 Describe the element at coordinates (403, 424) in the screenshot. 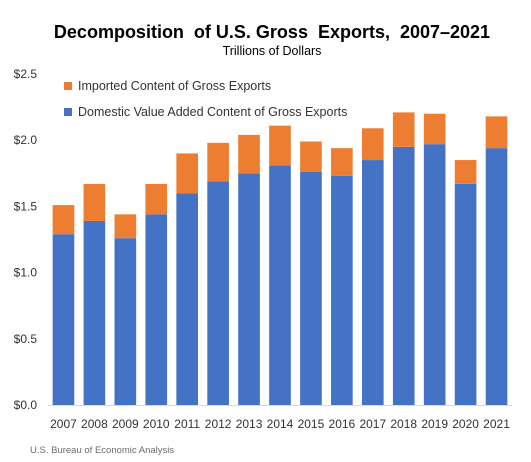

I see `x-tick-label: 2018` at that location.